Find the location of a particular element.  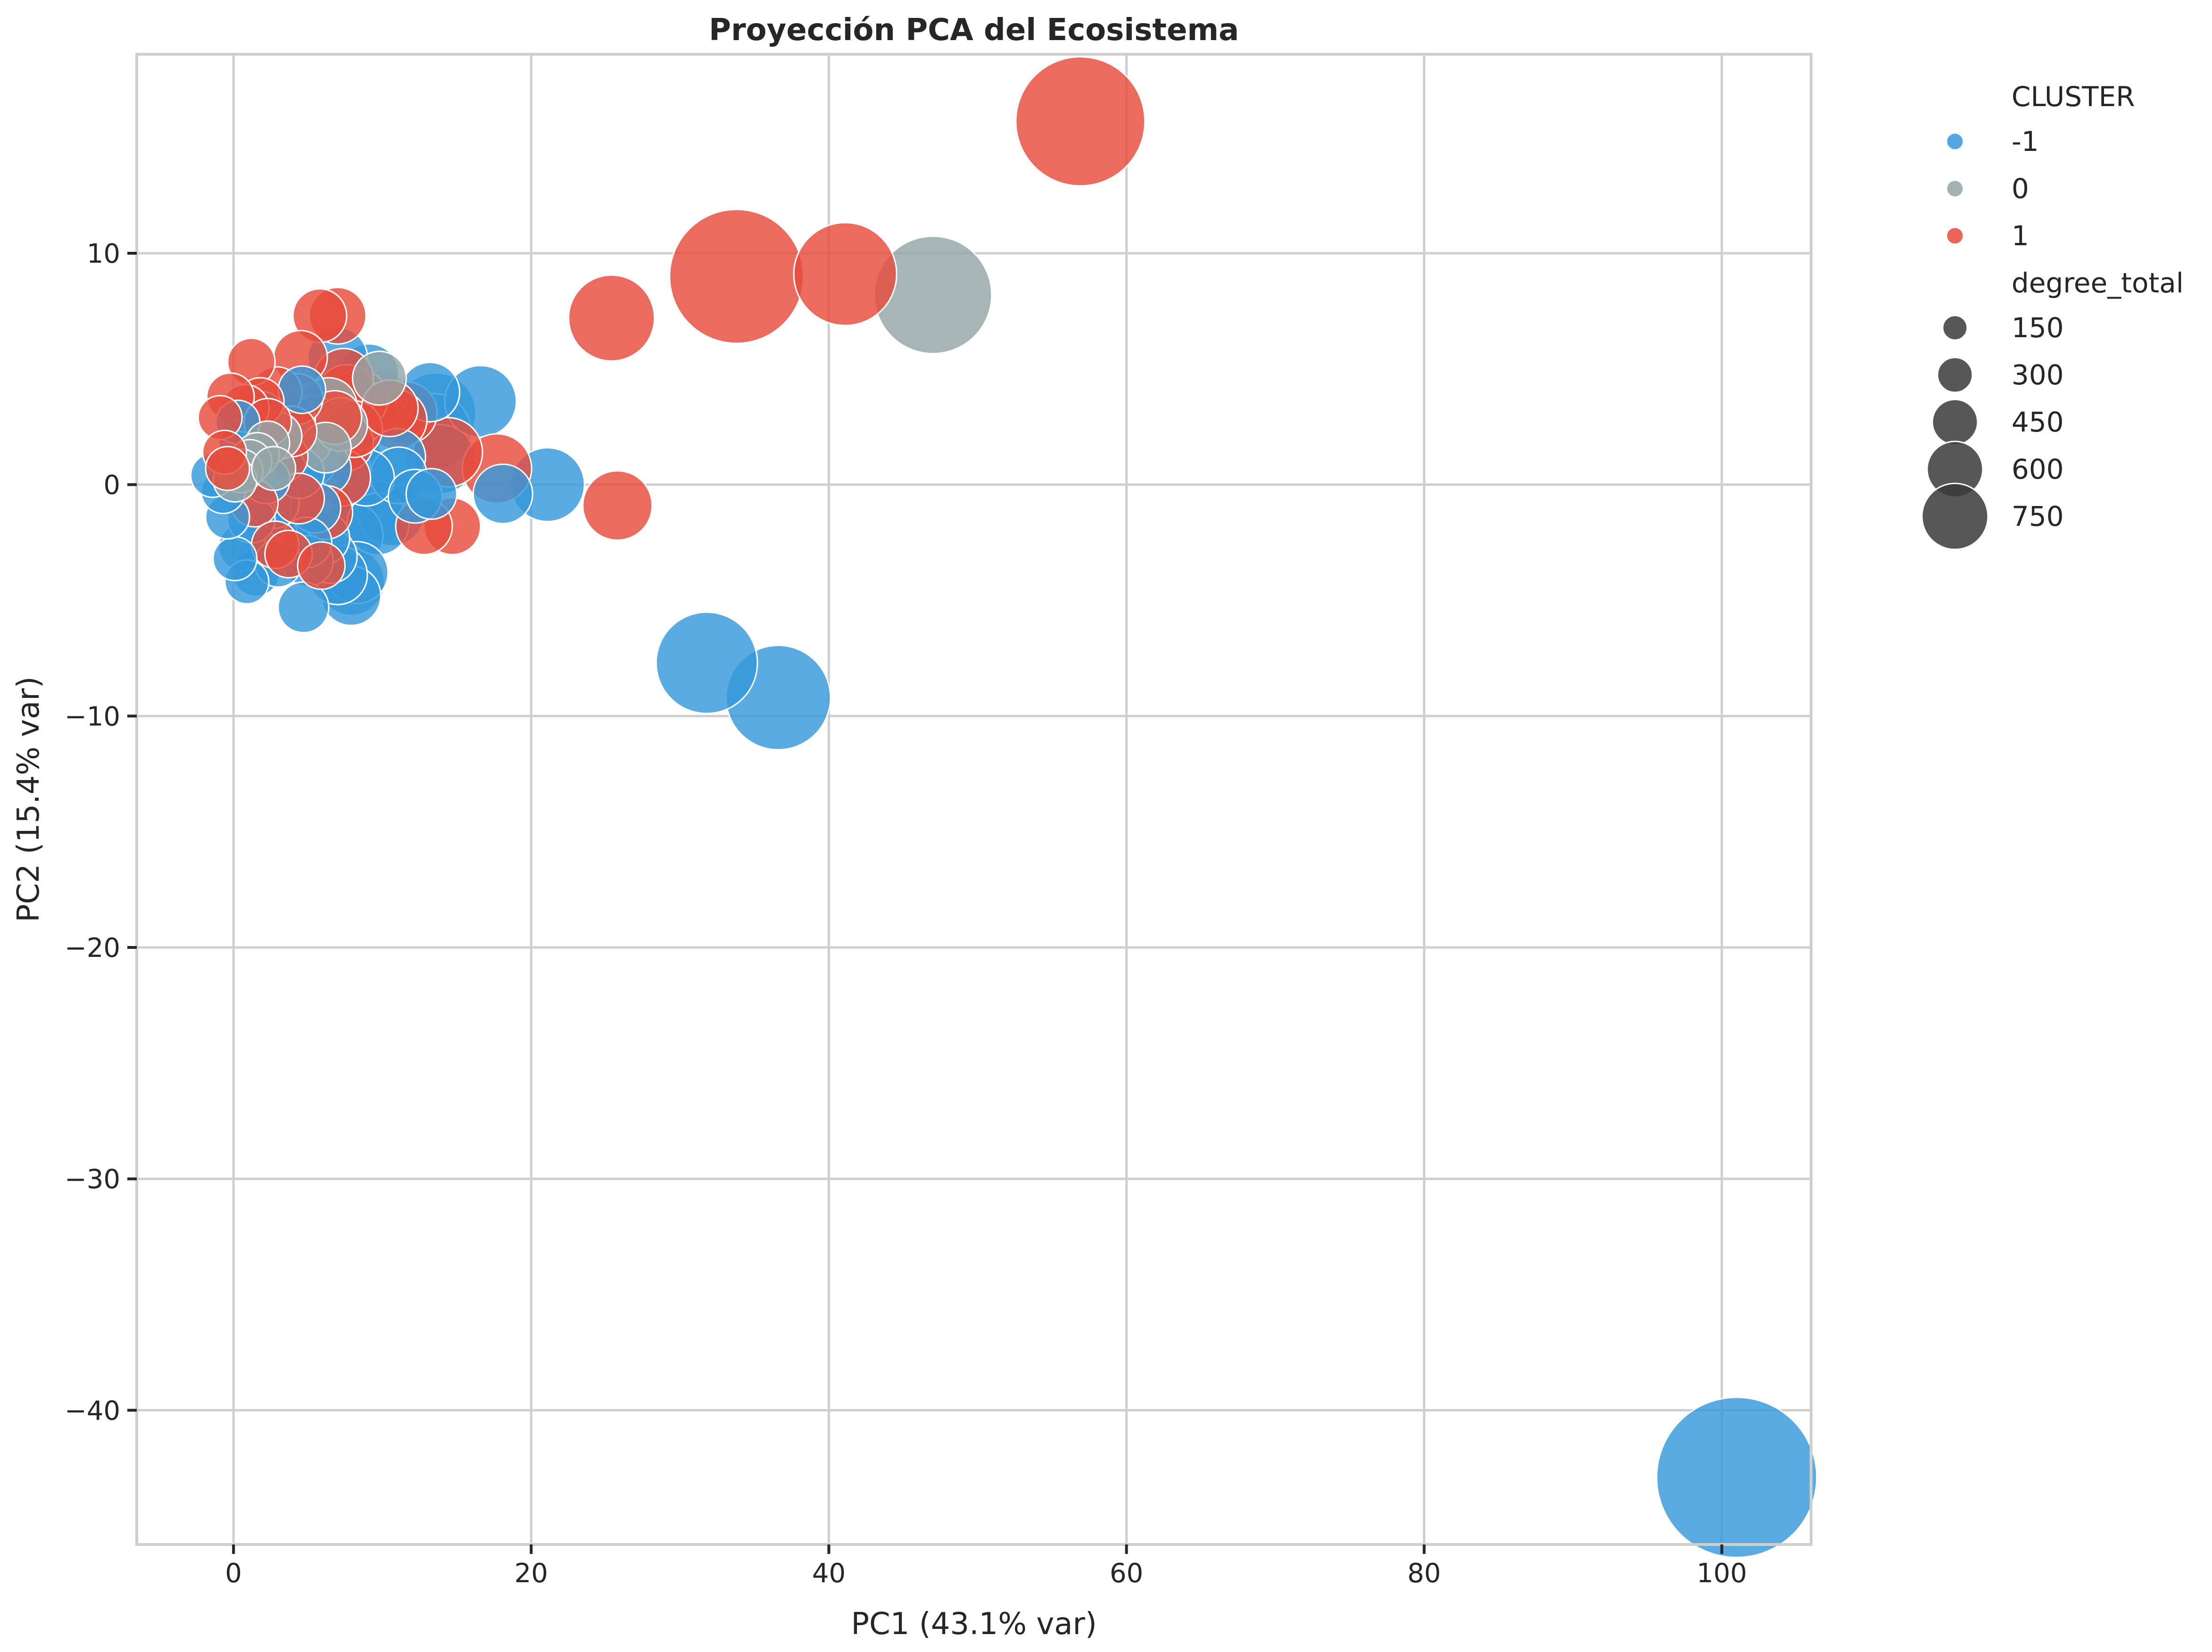

y-tick-label: 0 is located at coordinates (112, 486).